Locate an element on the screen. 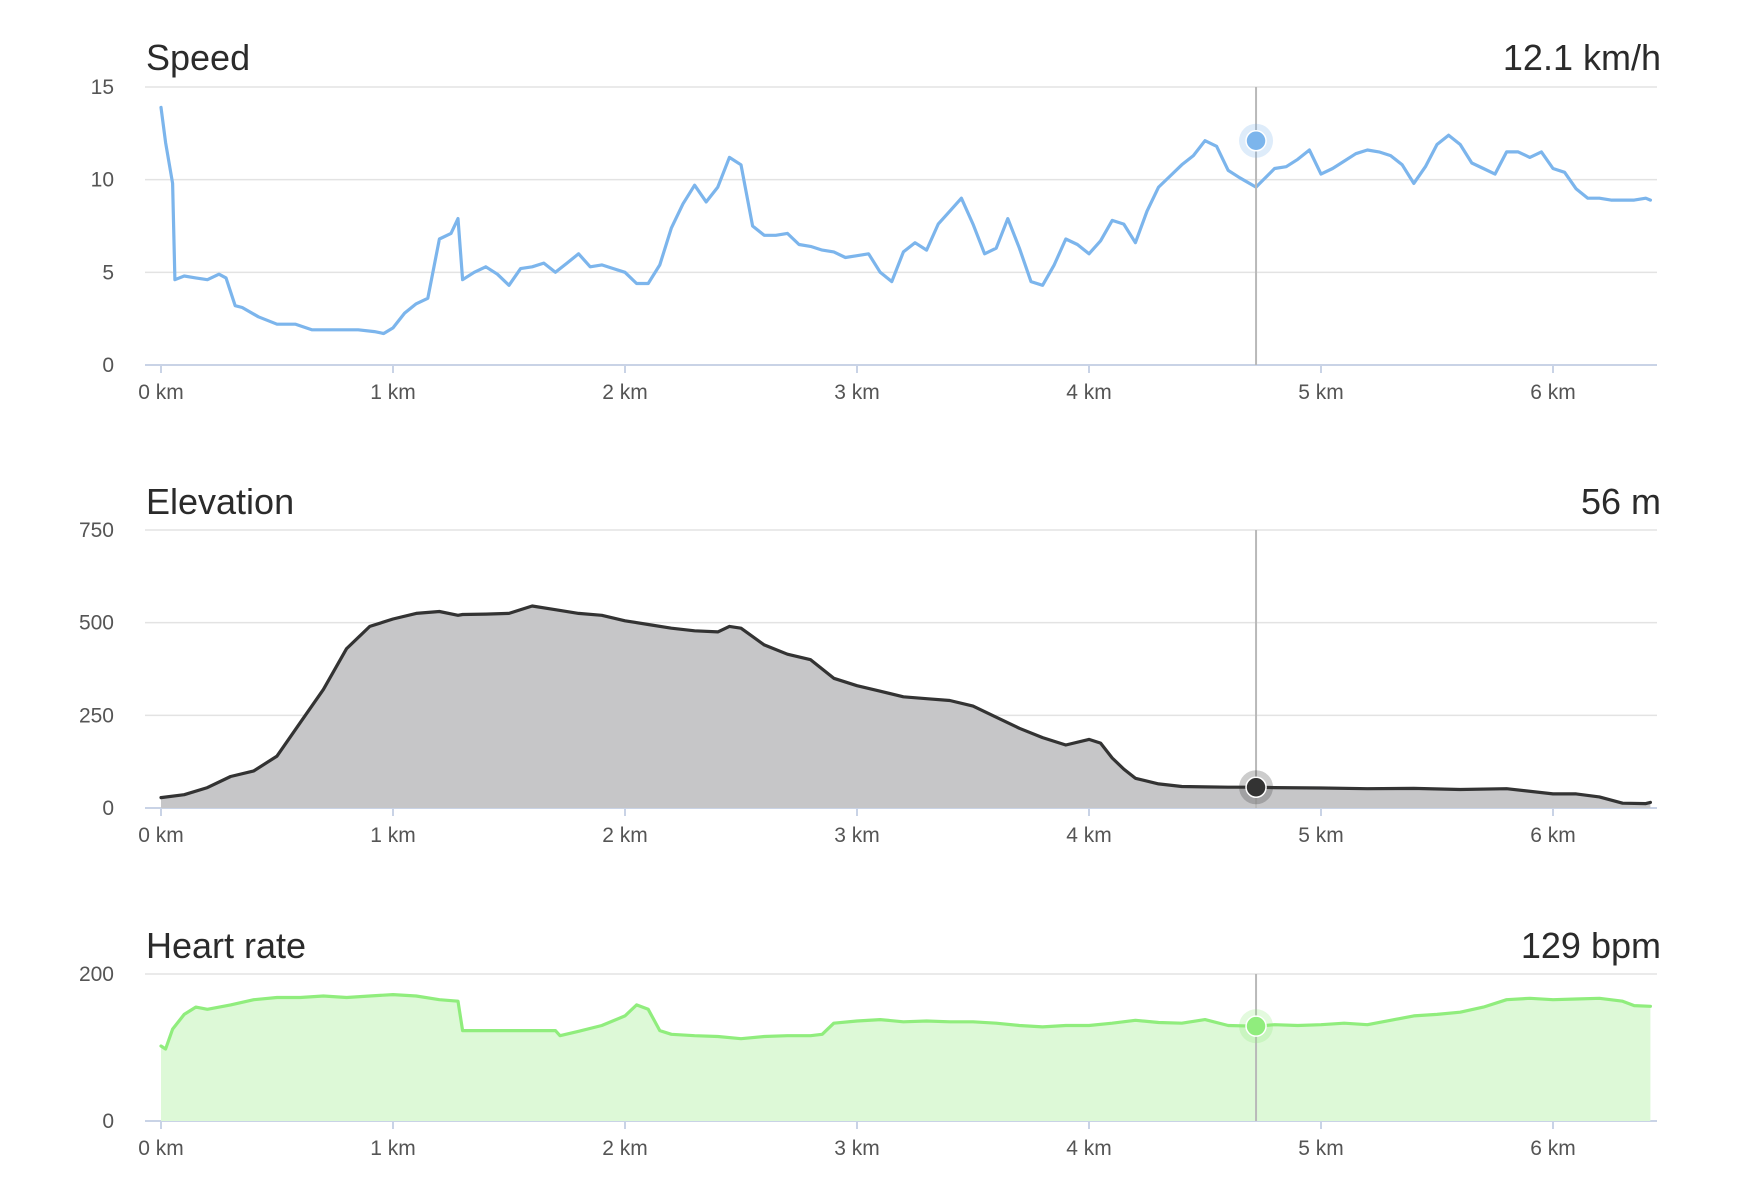 Image resolution: width=1750 pixels, height=1178 pixels. heart-rate-series-line is located at coordinates (905, 1022).